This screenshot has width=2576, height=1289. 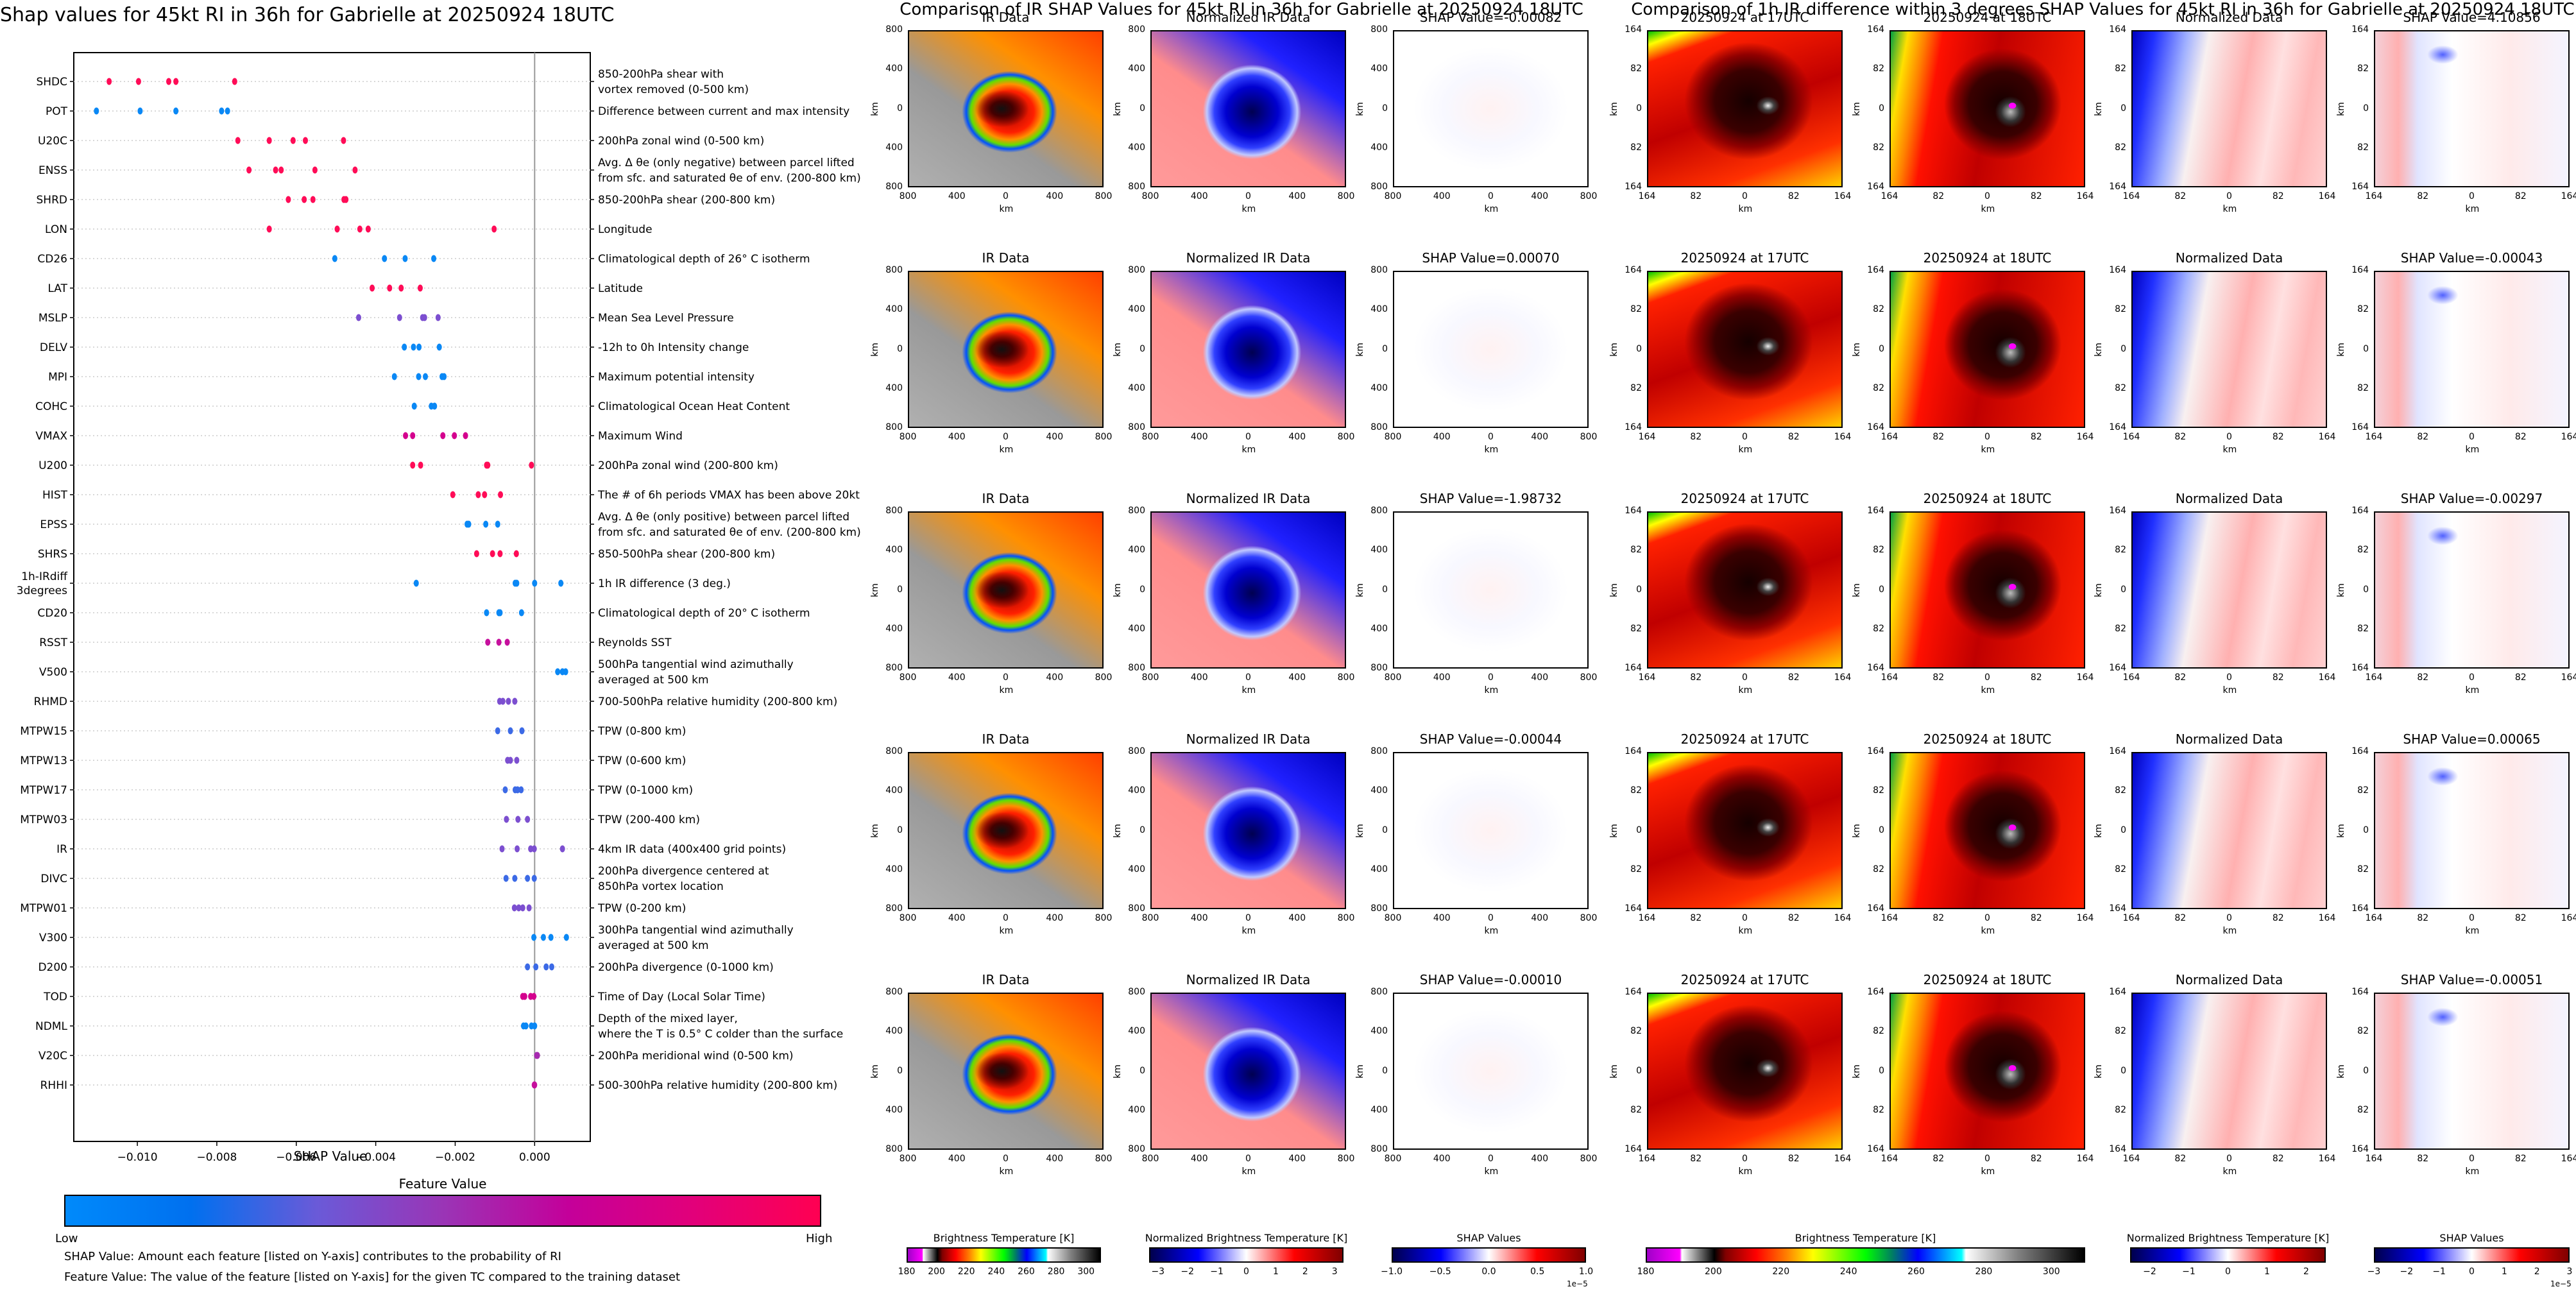 What do you see at coordinates (2471, 498) in the screenshot?
I see `shap-value-title: SHAP Value=-0.00297` at bounding box center [2471, 498].